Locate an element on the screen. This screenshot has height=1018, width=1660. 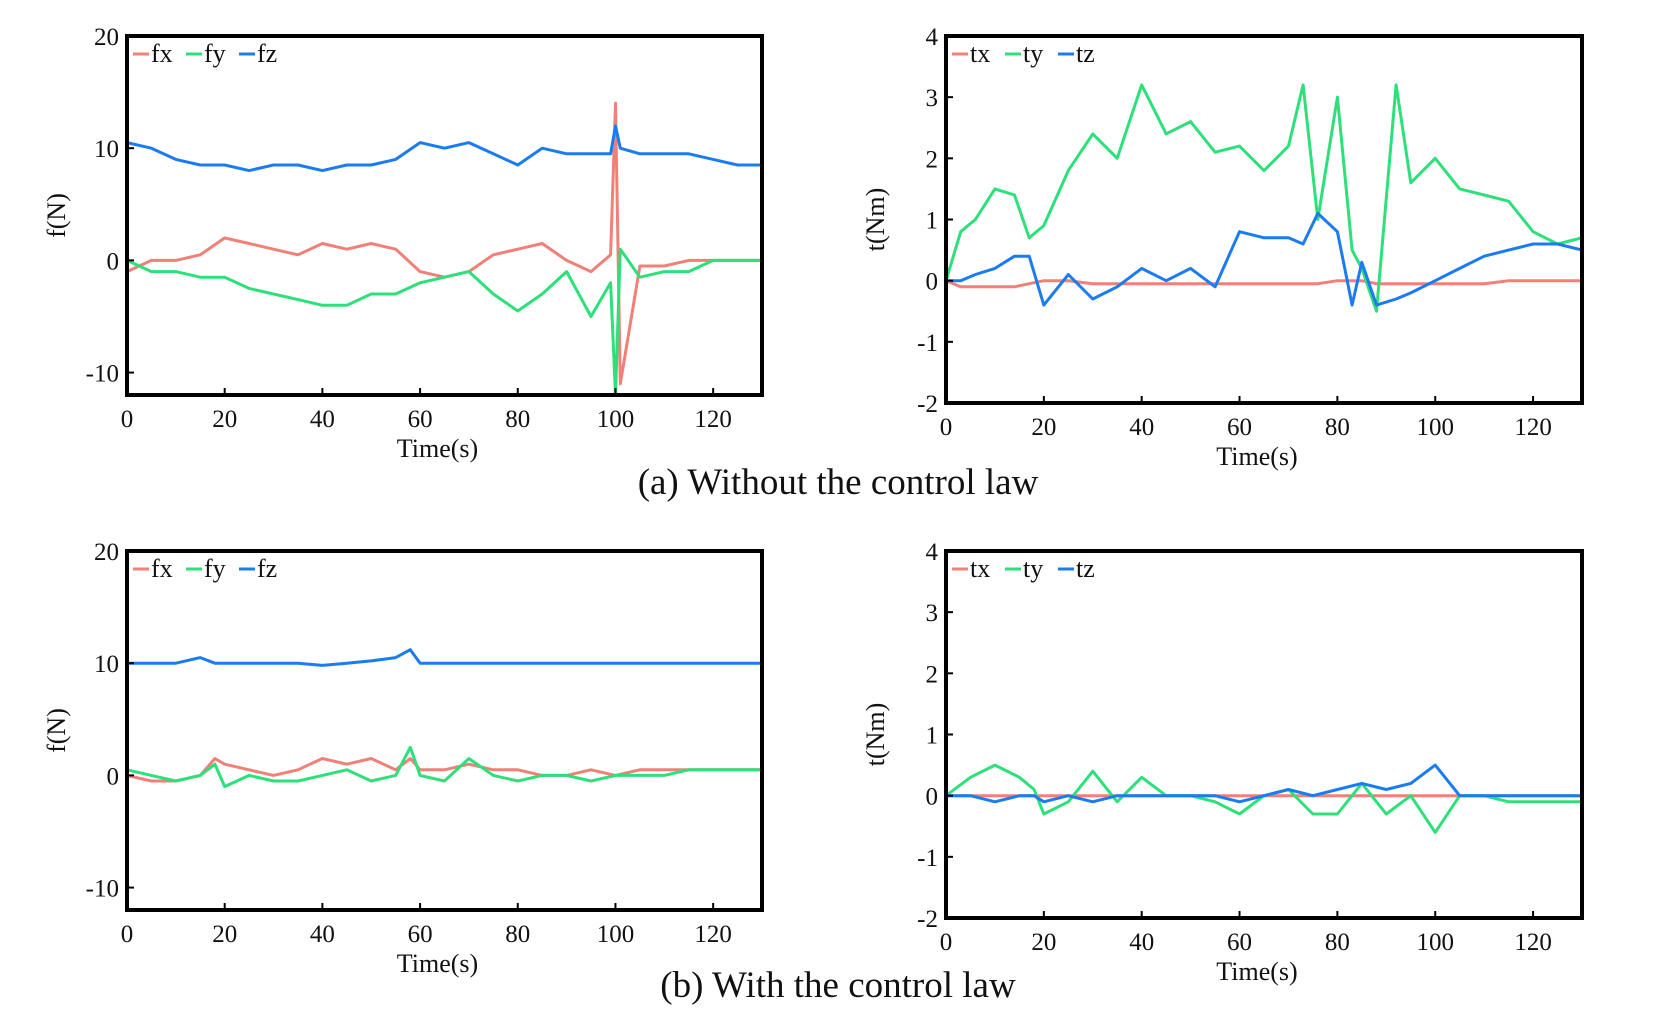
series-line-ty is located at coordinates (1264, 198).